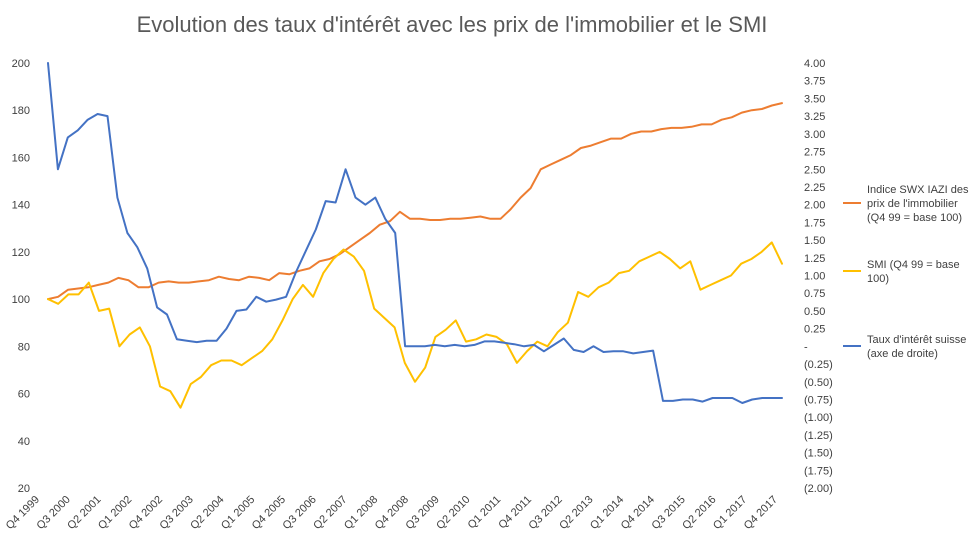 The image size is (974, 539). I want to click on y-left-tick-label: 200, so click(21, 64).